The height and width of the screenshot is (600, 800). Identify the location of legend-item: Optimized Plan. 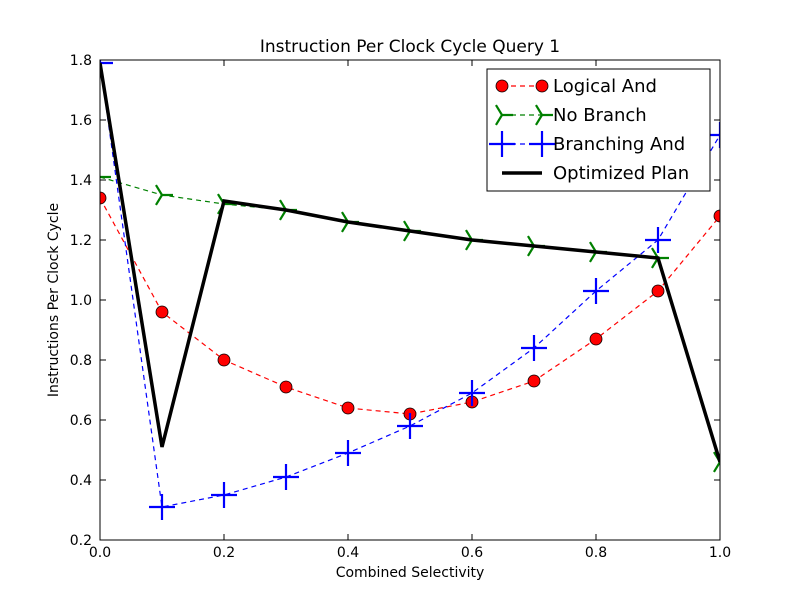
(595, 173).